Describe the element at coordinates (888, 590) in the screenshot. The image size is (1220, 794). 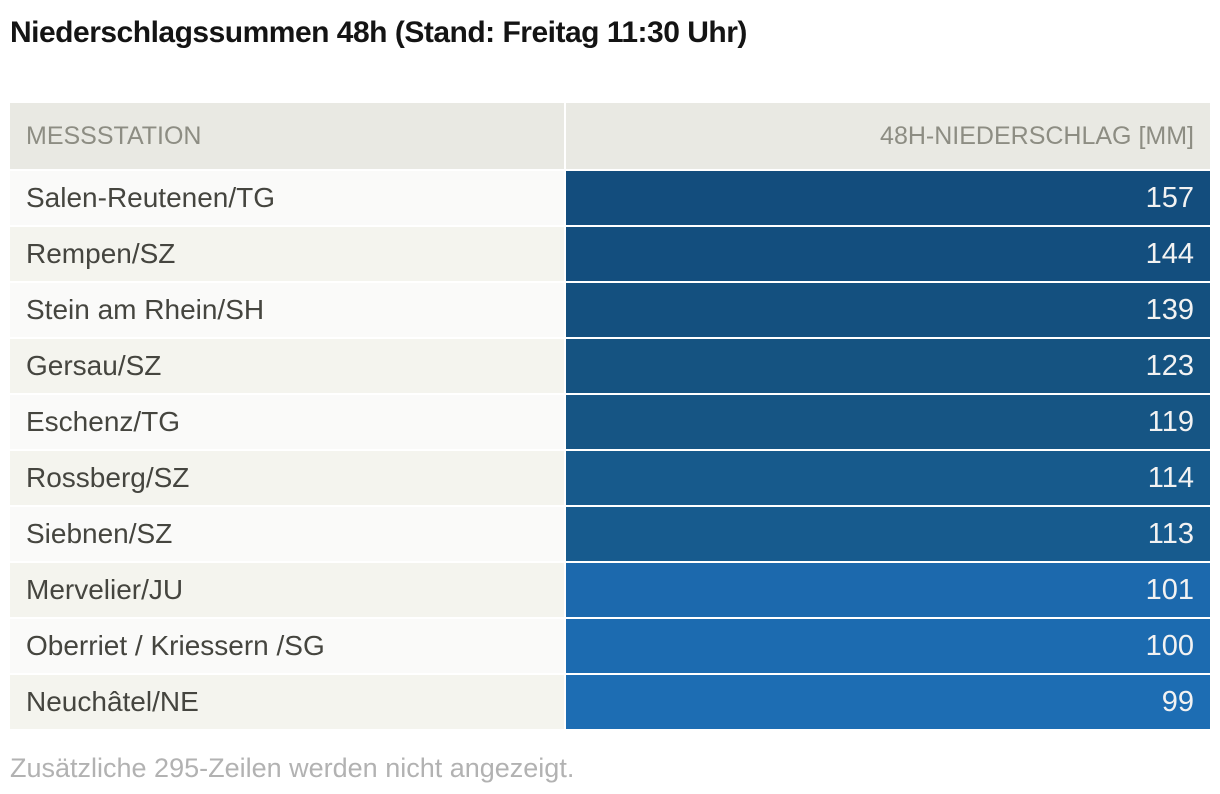
I see `value-bar: 101` at that location.